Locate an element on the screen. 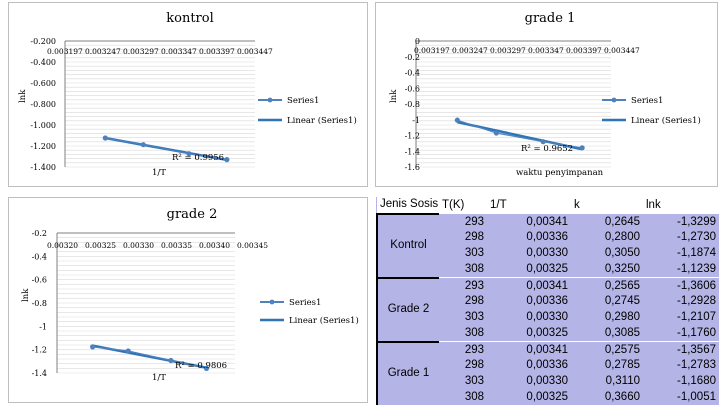 The height and width of the screenshot is (405, 720). table-row: 303 0,00330 0,2980 -1,2107 is located at coordinates (548, 318).